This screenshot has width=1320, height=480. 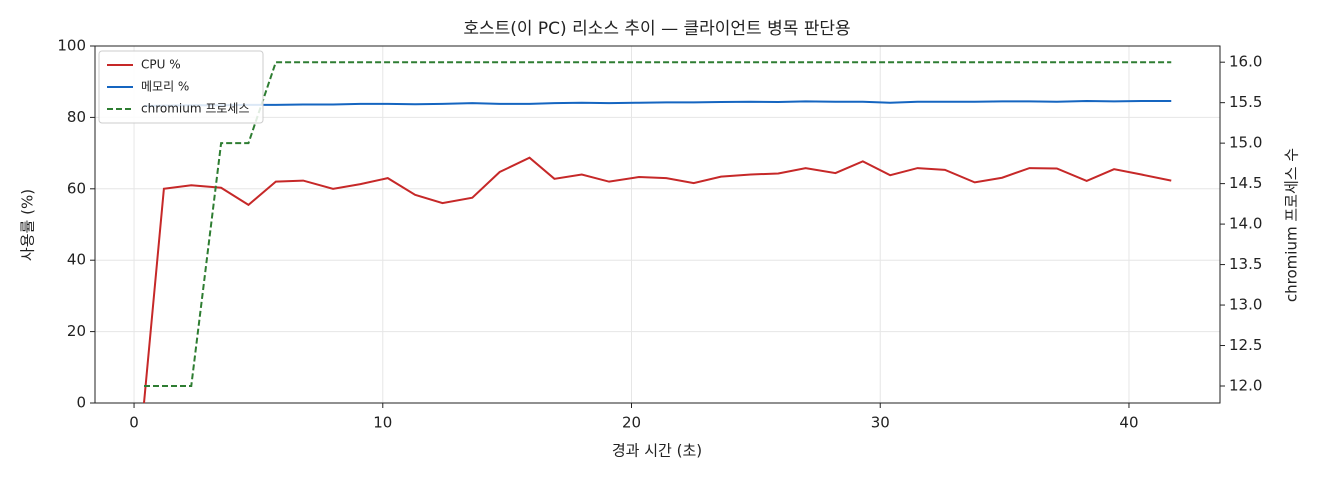 What do you see at coordinates (1245, 264) in the screenshot?
I see `y2-tick-label: 13.5` at bounding box center [1245, 264].